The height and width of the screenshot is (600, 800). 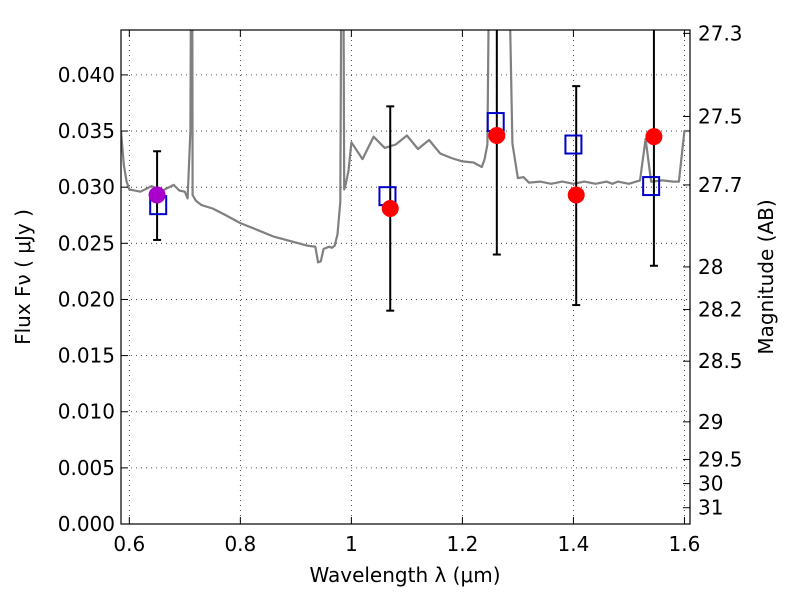 What do you see at coordinates (86, 243) in the screenshot?
I see `y-tick-label: 0.025` at bounding box center [86, 243].